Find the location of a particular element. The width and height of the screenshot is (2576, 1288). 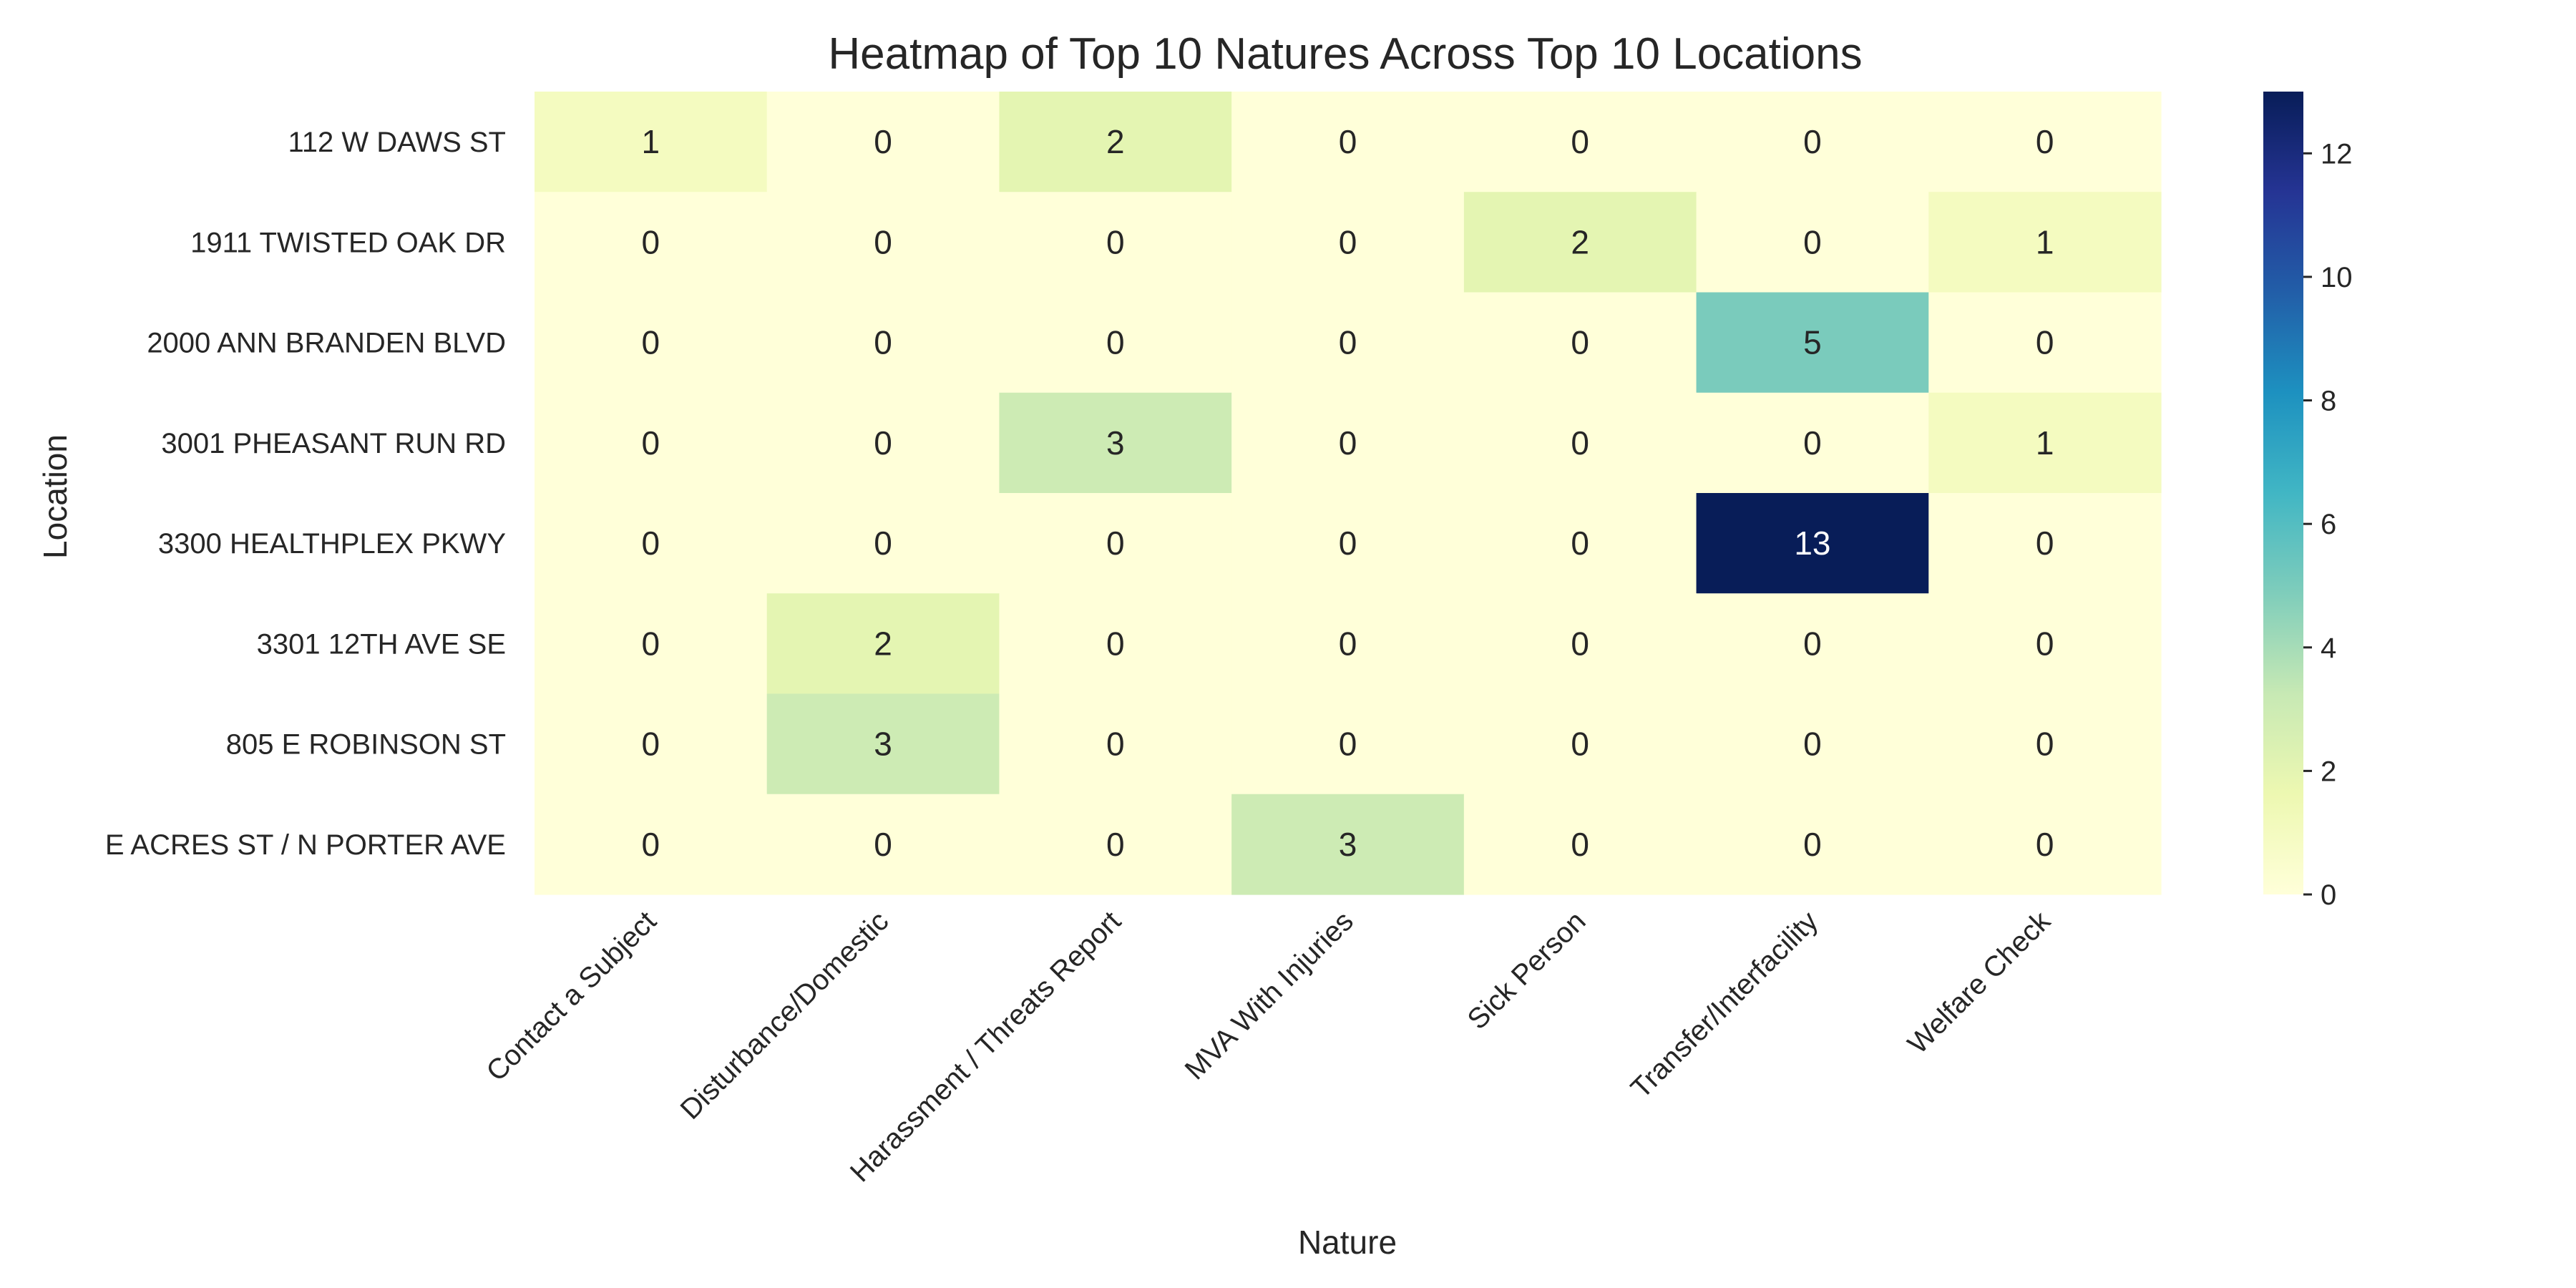

x-tick-label: Disturbance/Domestic is located at coordinates (785, 1015).